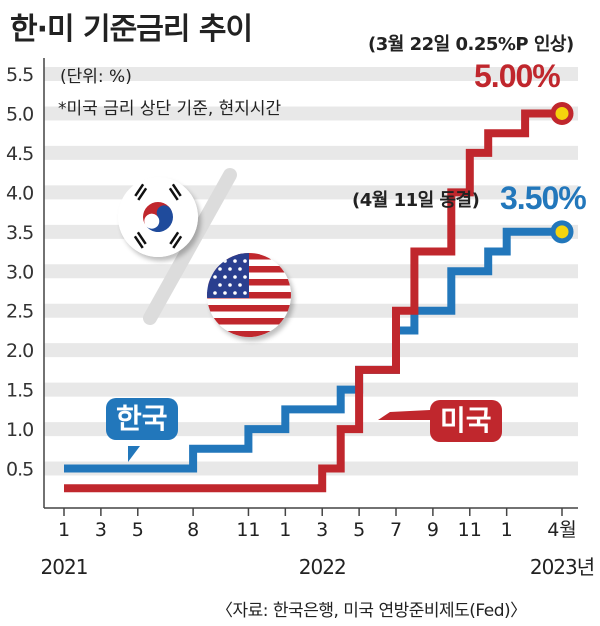 The image size is (600, 626). Describe the element at coordinates (19, 75) in the screenshot. I see `y-tick-label: 5.5` at that location.